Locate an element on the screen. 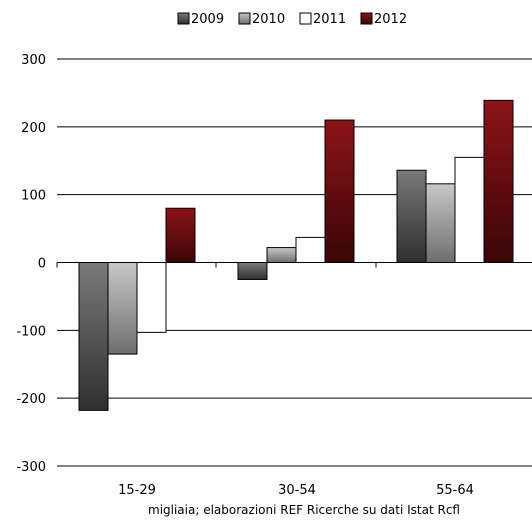 This screenshot has width=532, height=522. legend: 2009 2010 2011 2012 is located at coordinates (292, 19).